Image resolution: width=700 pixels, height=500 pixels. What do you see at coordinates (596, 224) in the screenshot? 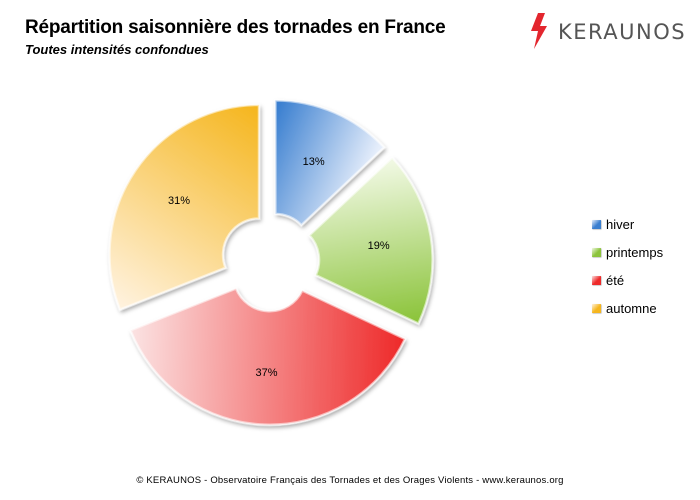
I see `legend-swatch-hiver` at bounding box center [596, 224].